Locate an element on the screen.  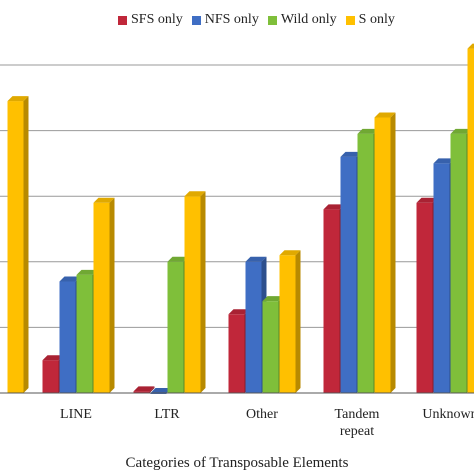
category-tick-label: Unknown is located at coordinates (448, 414).